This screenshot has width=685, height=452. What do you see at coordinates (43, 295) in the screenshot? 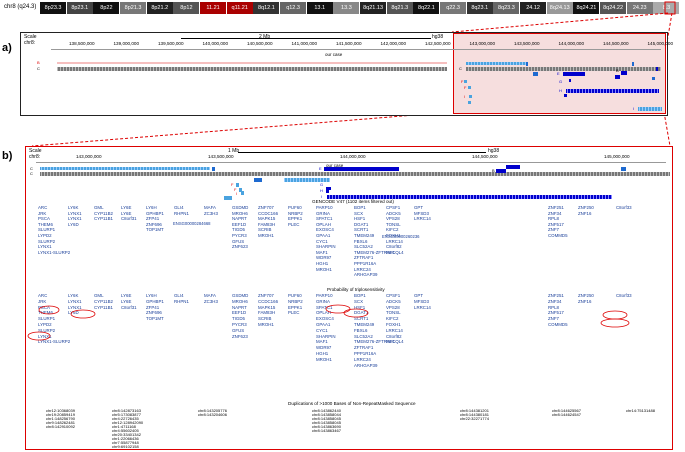
I see `gene-label: ARC` at bounding box center [43, 295].